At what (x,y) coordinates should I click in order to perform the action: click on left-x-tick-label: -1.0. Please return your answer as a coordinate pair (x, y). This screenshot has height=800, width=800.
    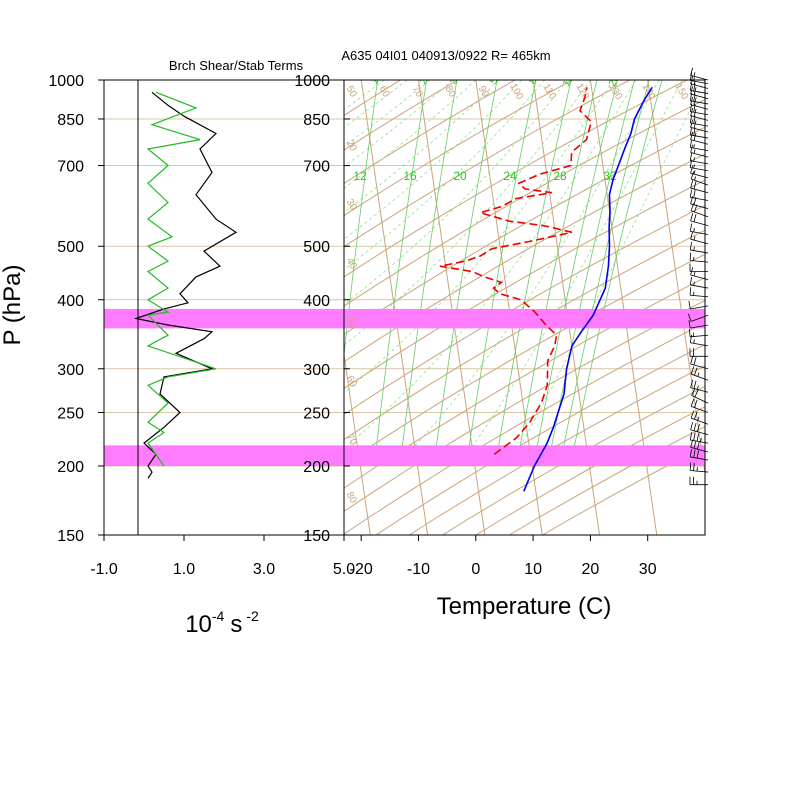
    Looking at the image, I should click on (104, 569).